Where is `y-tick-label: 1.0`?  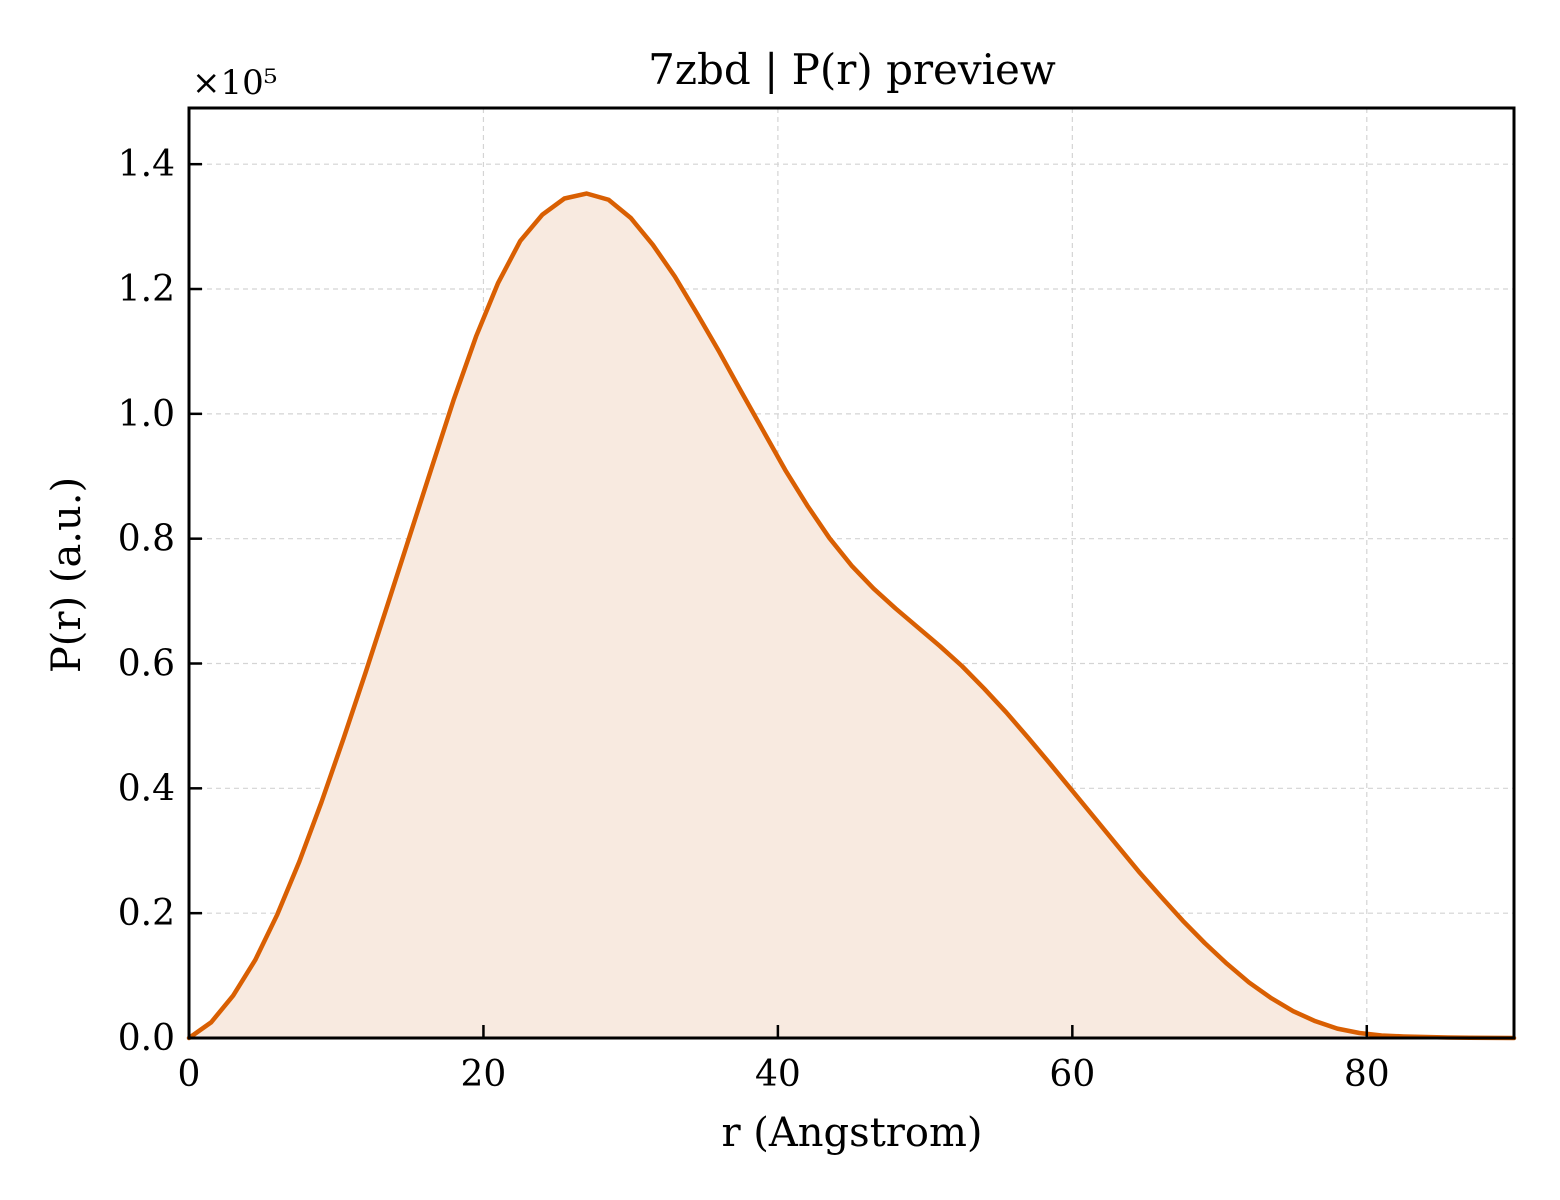 y-tick-label: 1.0 is located at coordinates (146, 414).